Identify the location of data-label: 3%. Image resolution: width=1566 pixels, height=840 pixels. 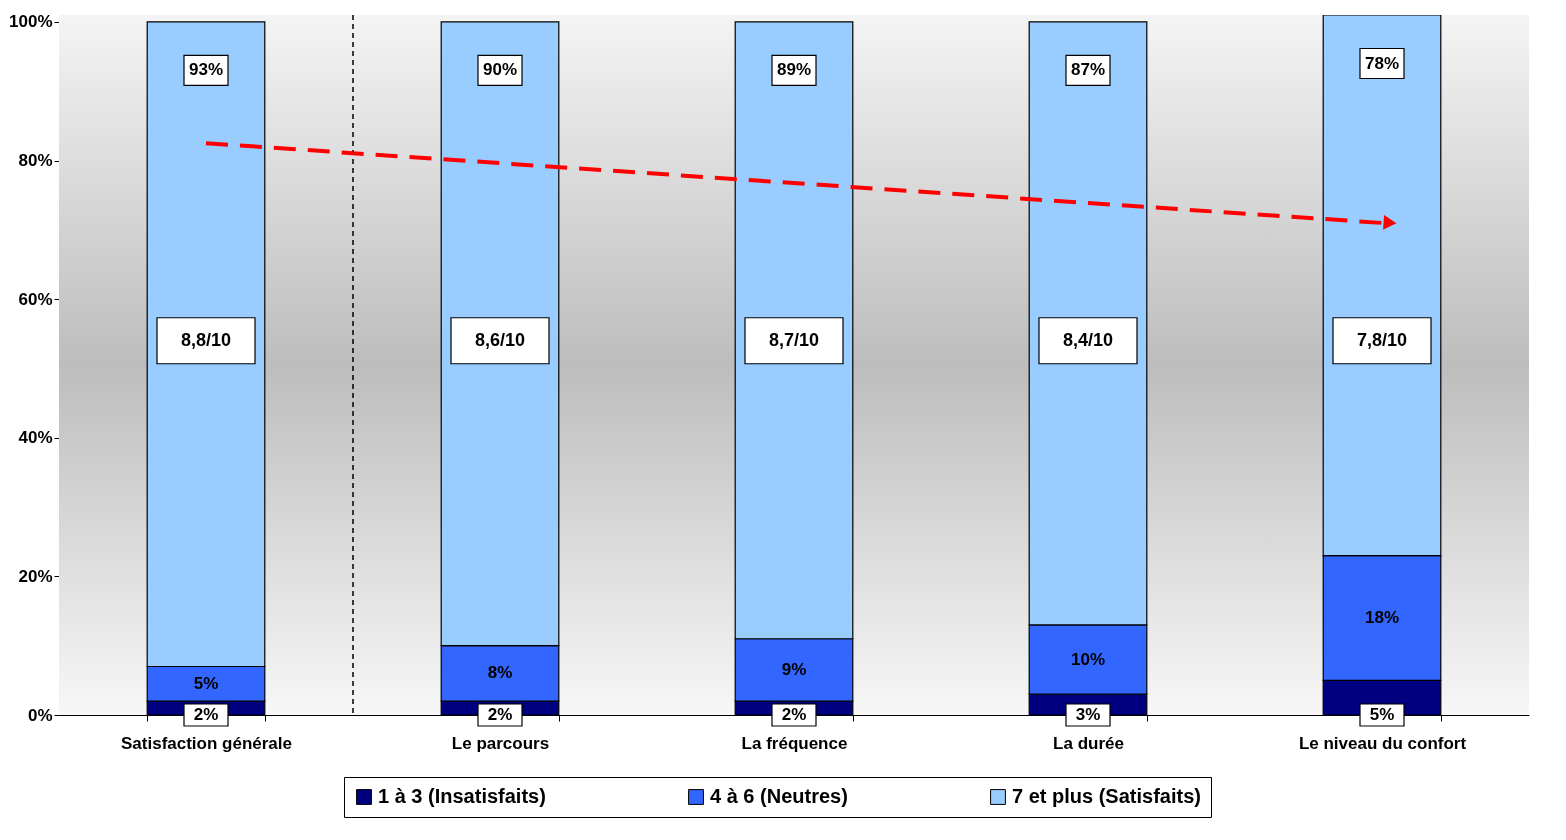
(1088, 714).